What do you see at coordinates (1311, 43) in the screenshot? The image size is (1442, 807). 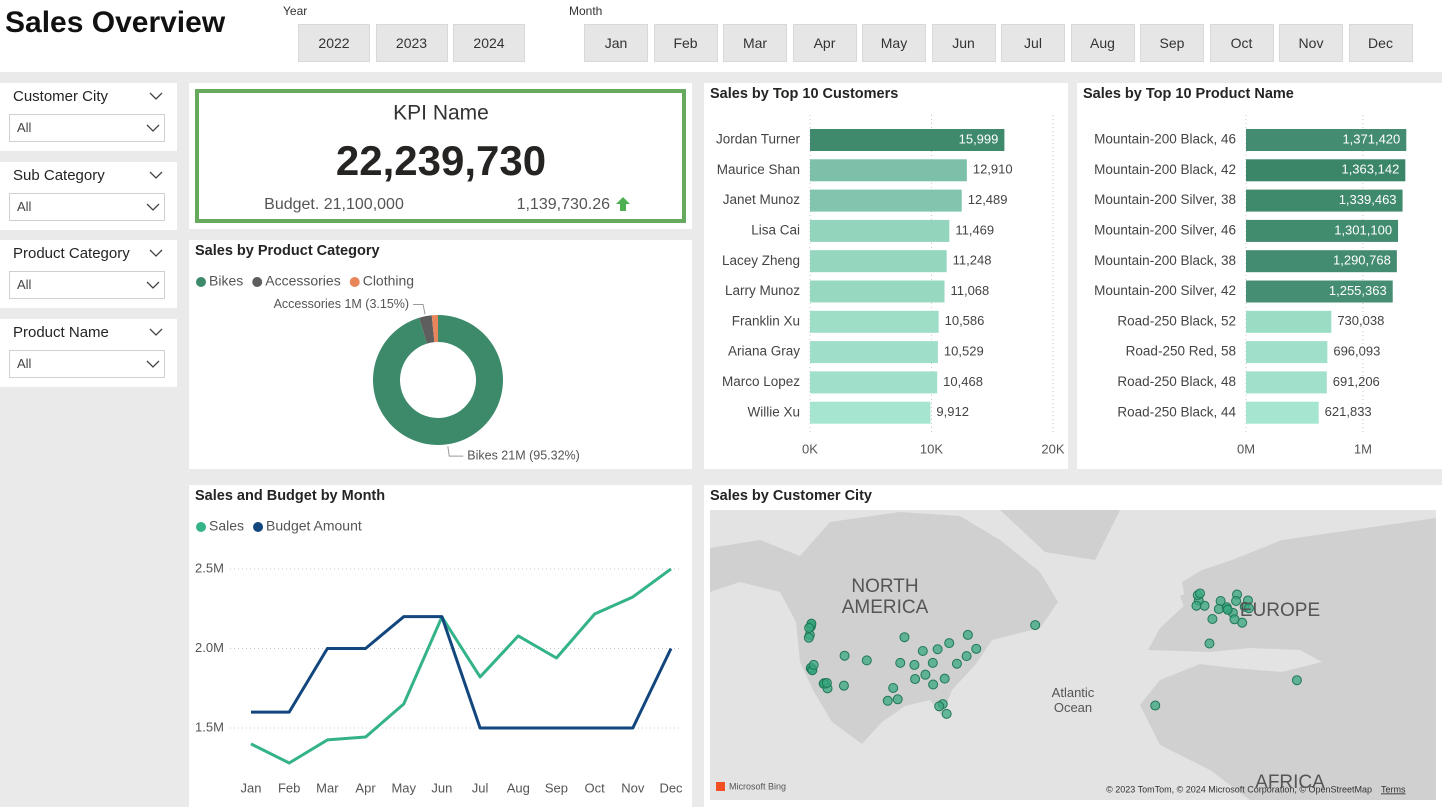 I see `month-button: Nov` at bounding box center [1311, 43].